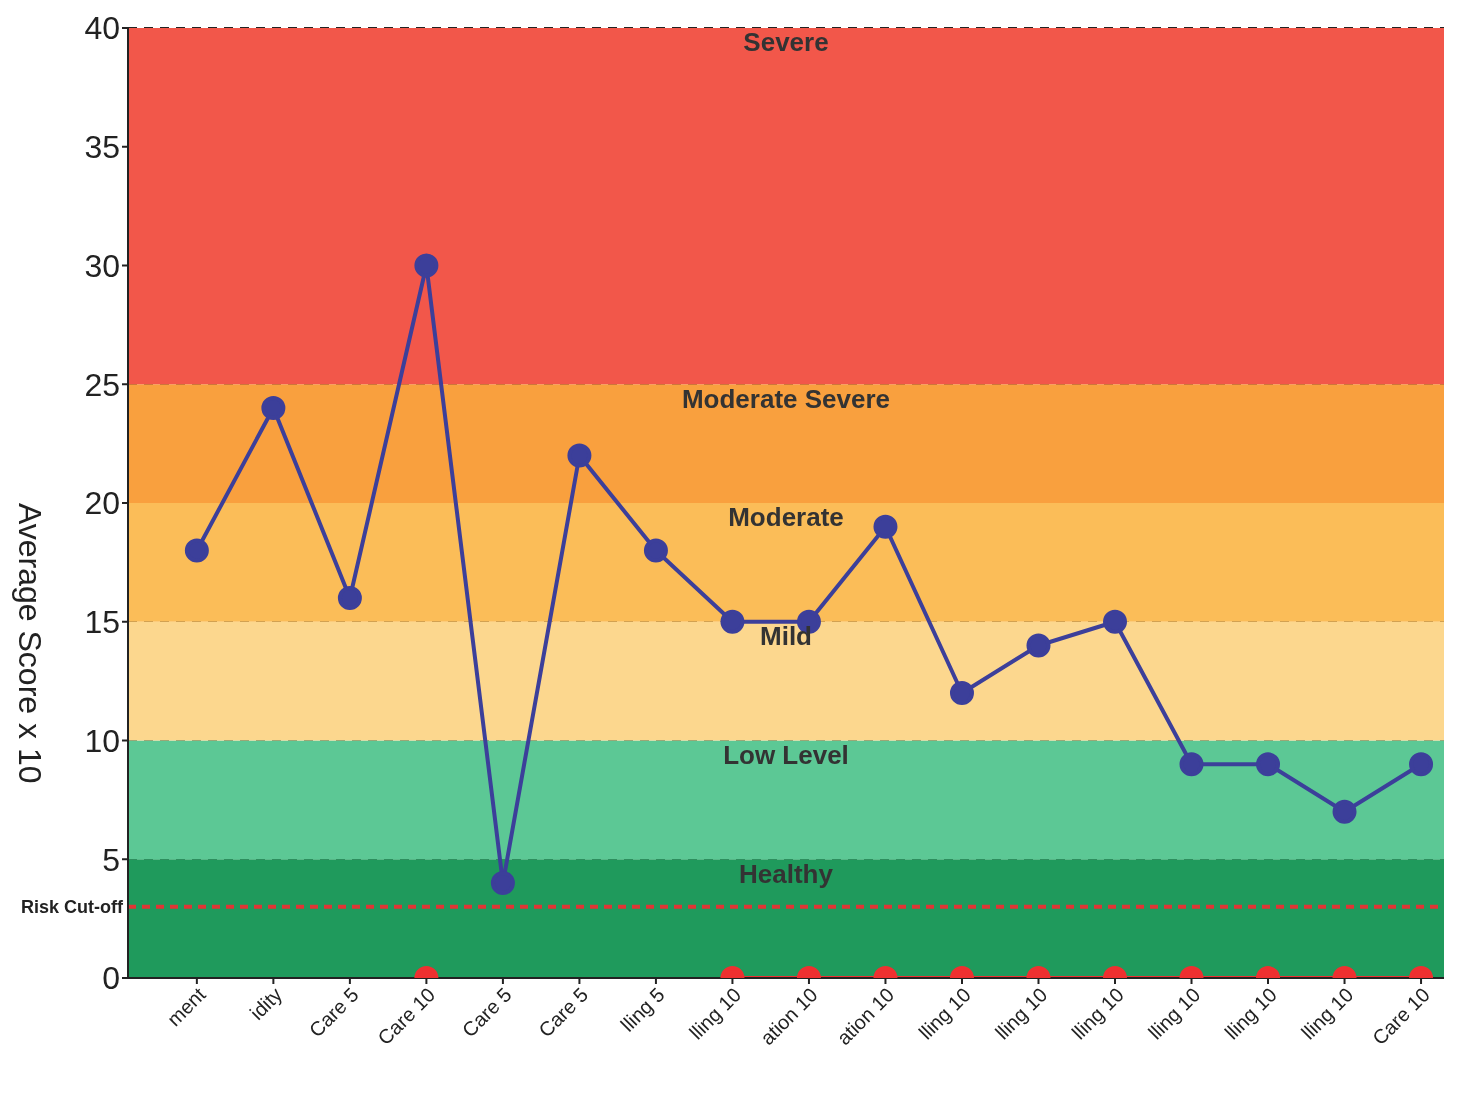  What do you see at coordinates (786, 873) in the screenshot?
I see `band-label: Healthy` at bounding box center [786, 873].